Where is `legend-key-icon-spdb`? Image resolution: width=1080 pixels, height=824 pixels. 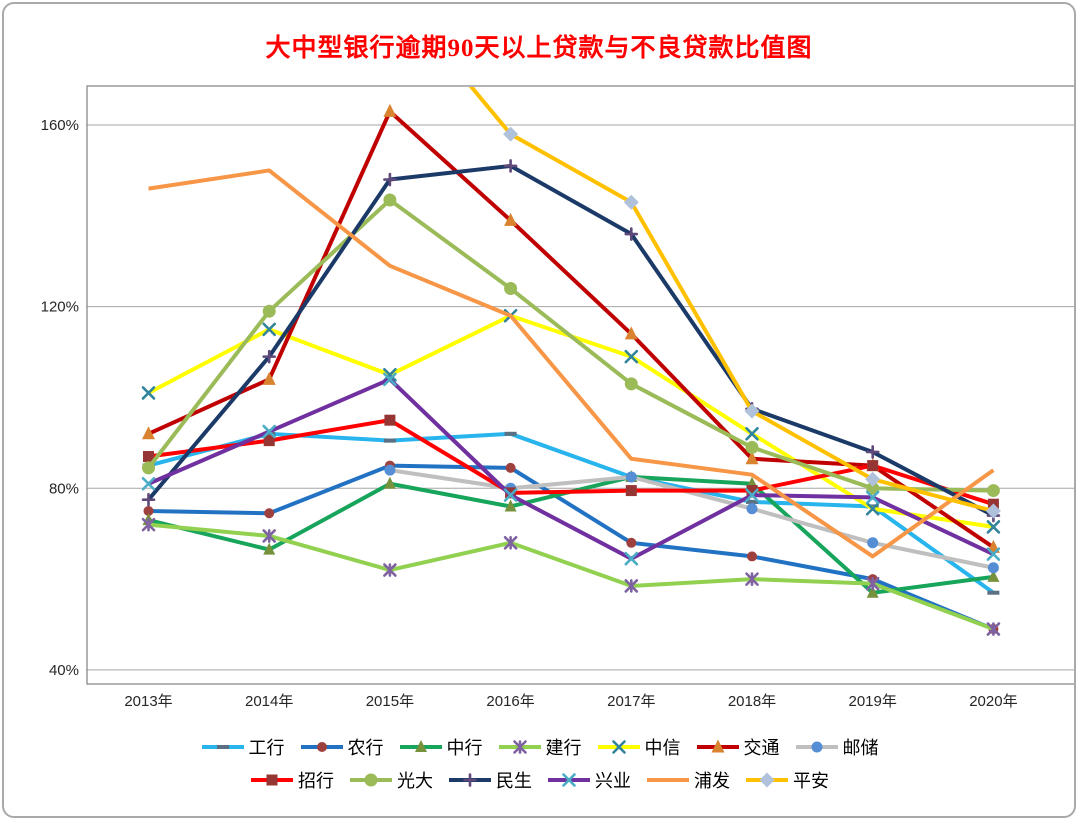 legend-key-icon-spdb is located at coordinates (668, 780).